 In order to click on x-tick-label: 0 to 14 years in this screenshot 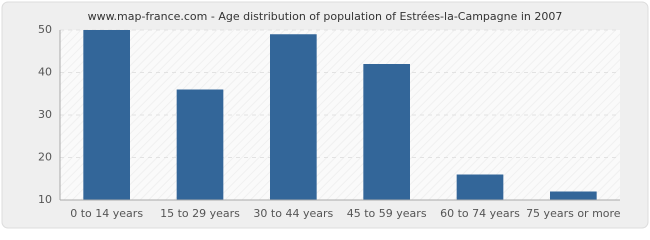, I will do `click(106, 213)`.